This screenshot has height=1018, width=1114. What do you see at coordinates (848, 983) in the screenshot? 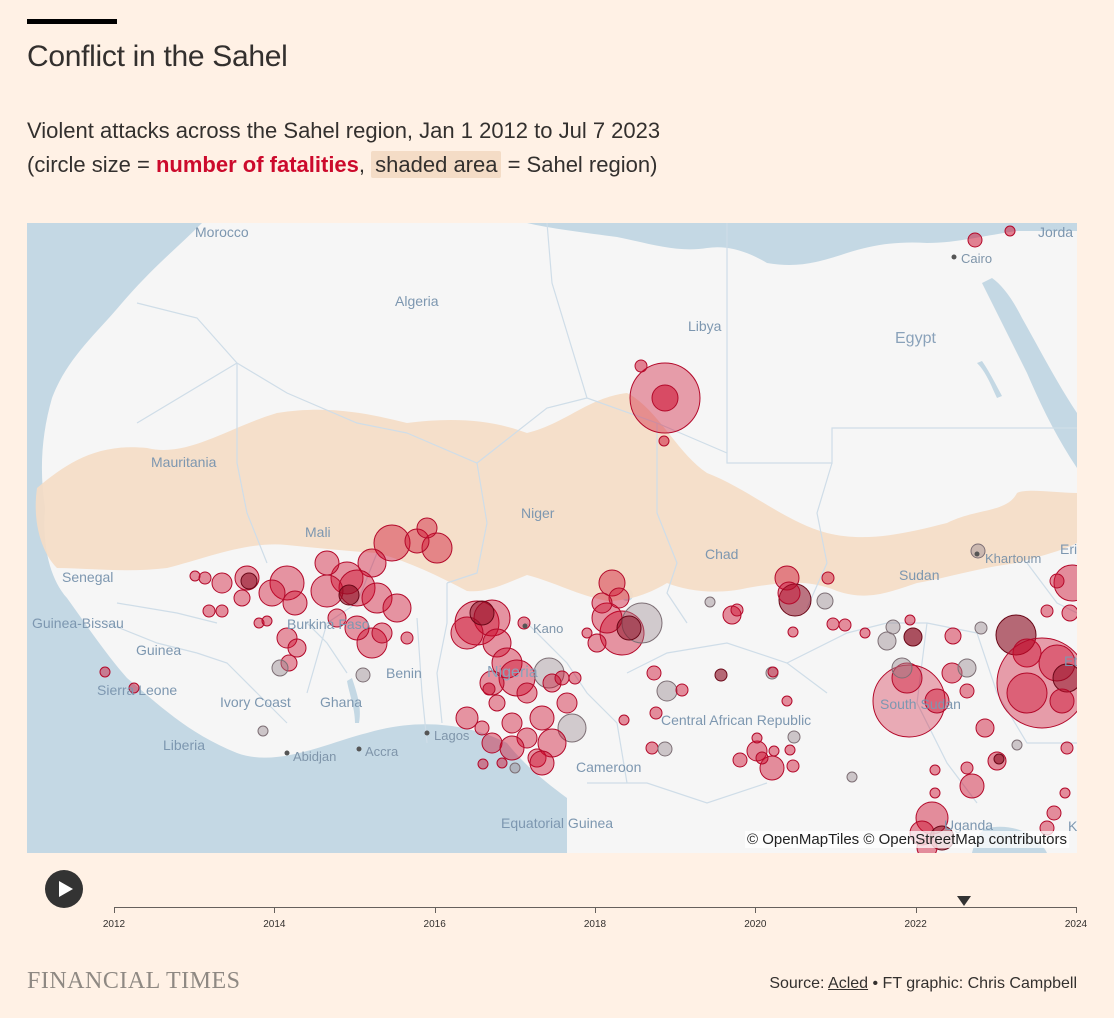
I see `source-link-acled: Acled` at bounding box center [848, 983].